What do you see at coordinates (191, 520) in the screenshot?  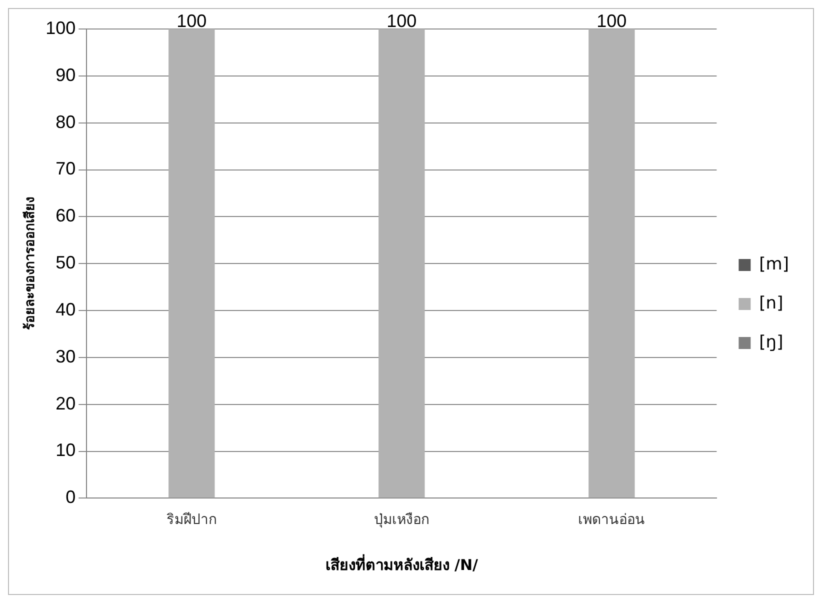 I see `x-tick-label: ริมฝีปาก` at bounding box center [191, 520].